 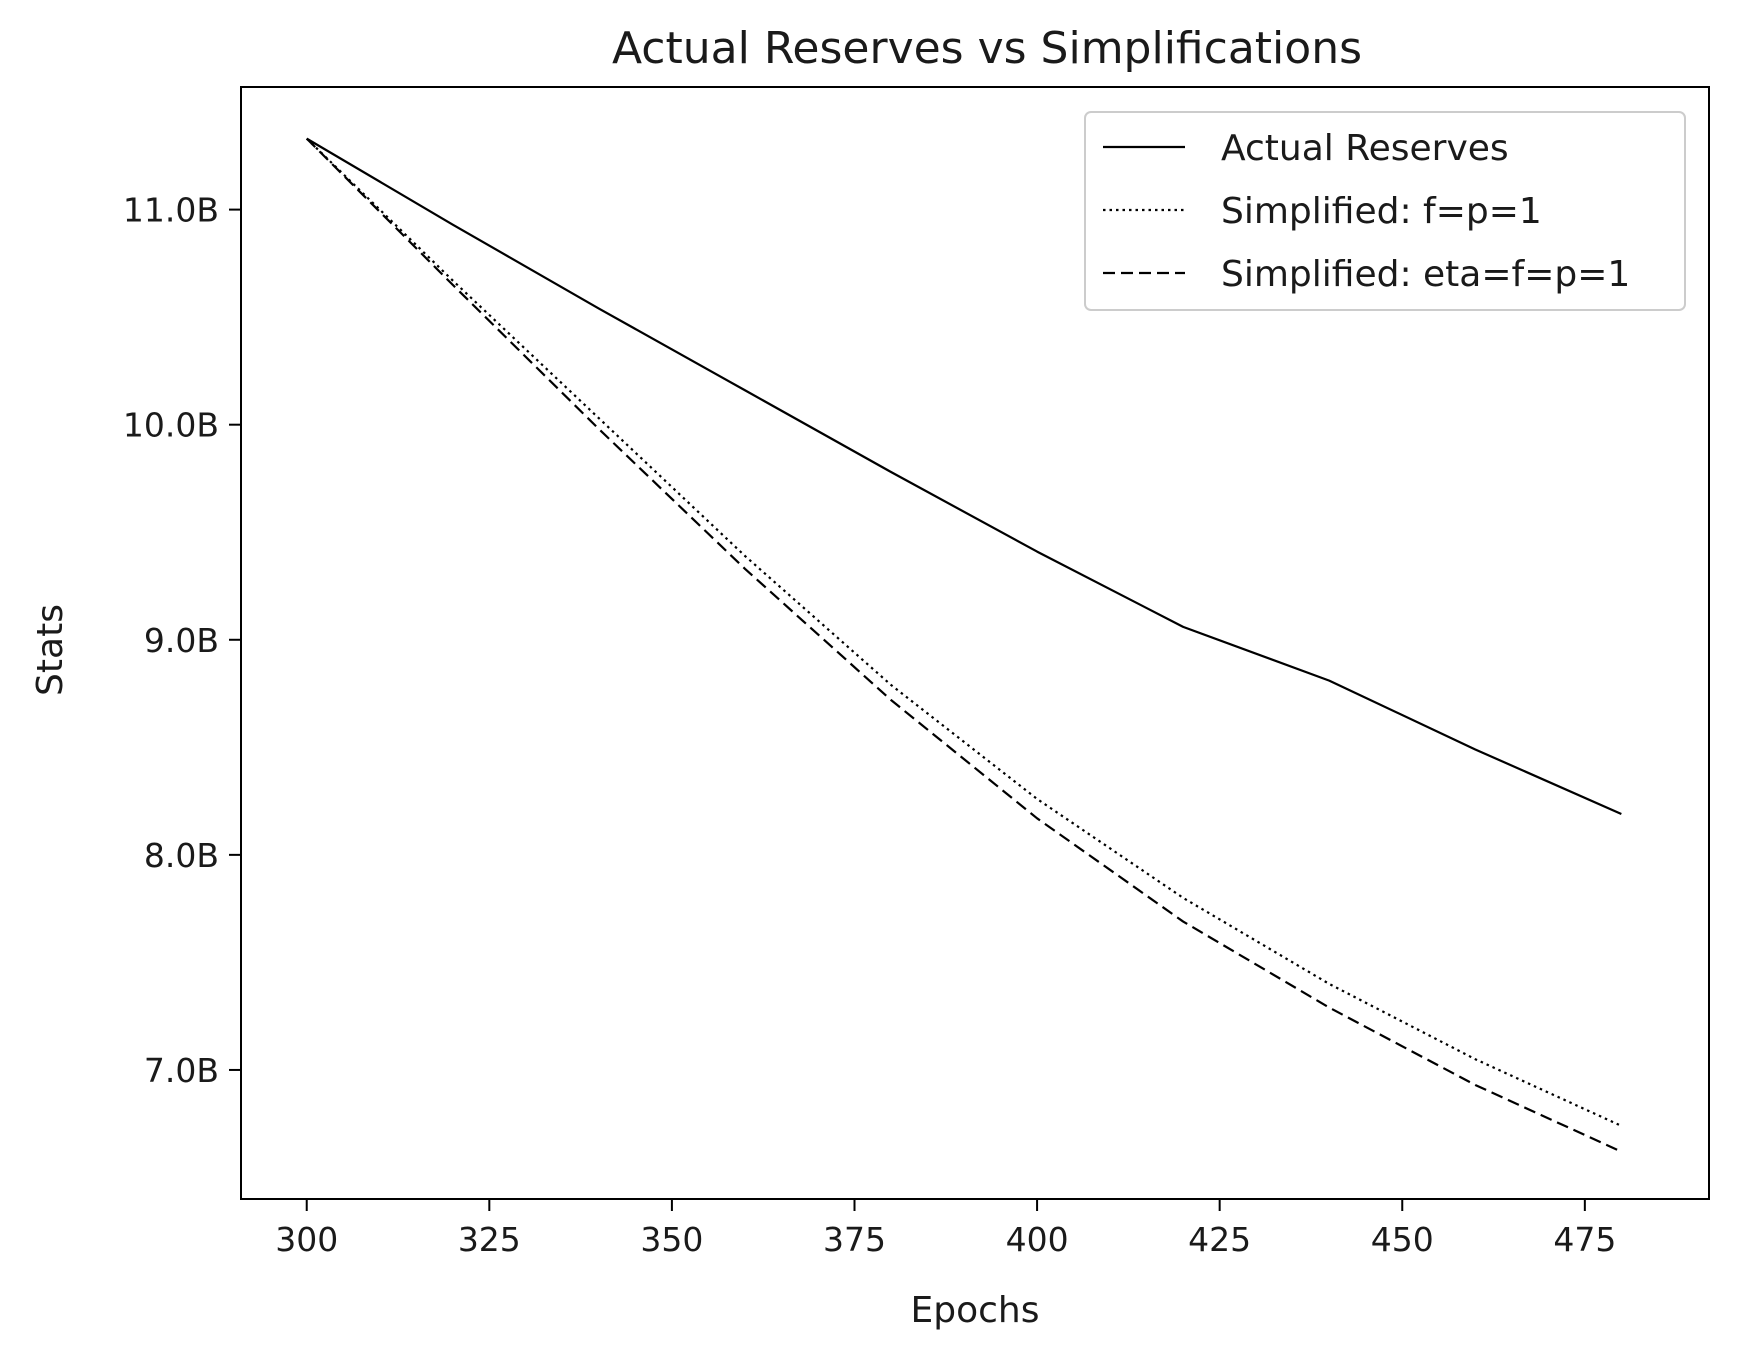 I want to click on y-tick-label: 9.0B, so click(x=181, y=640).